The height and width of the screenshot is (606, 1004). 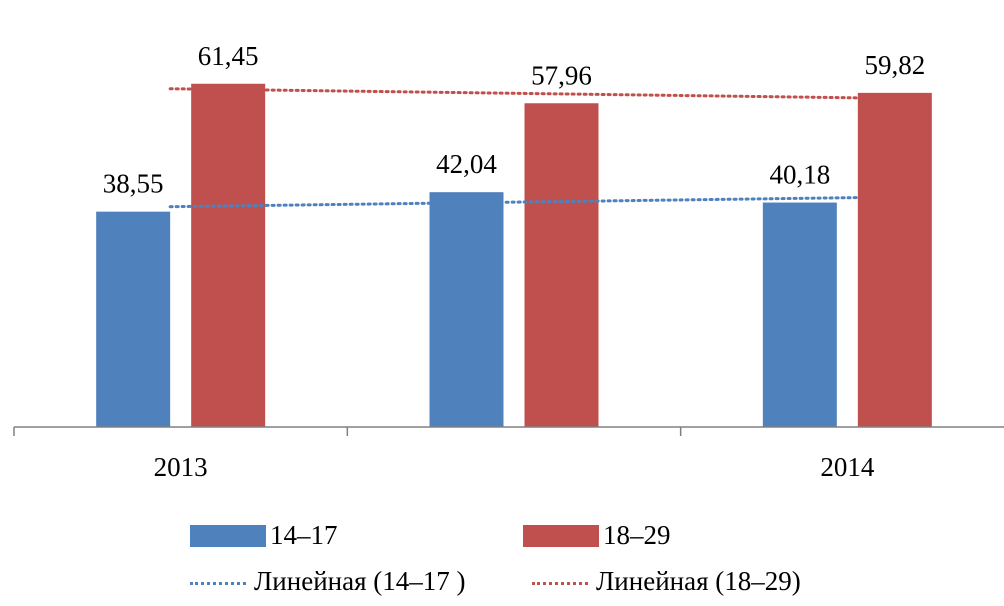 I want to click on legend-label-14-17: 14–17, so click(x=304, y=535).